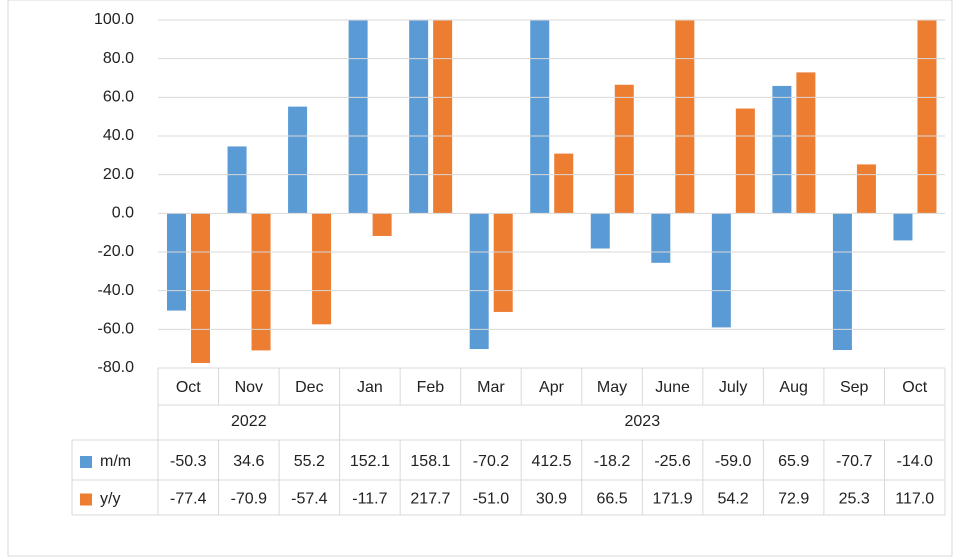  I want to click on x-tick-label: Sep, so click(854, 387).